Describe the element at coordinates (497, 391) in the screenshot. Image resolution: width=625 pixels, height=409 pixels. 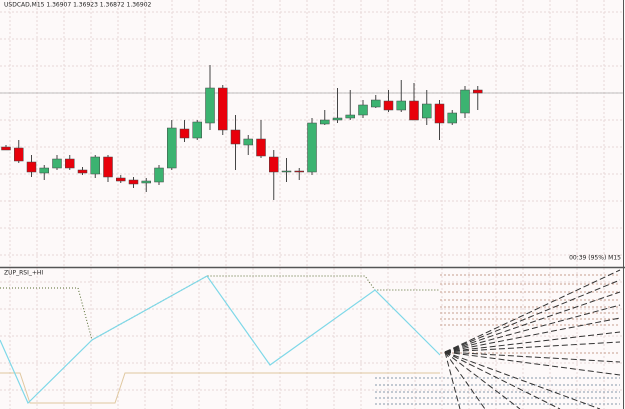
I see `fib-levels-low` at that location.